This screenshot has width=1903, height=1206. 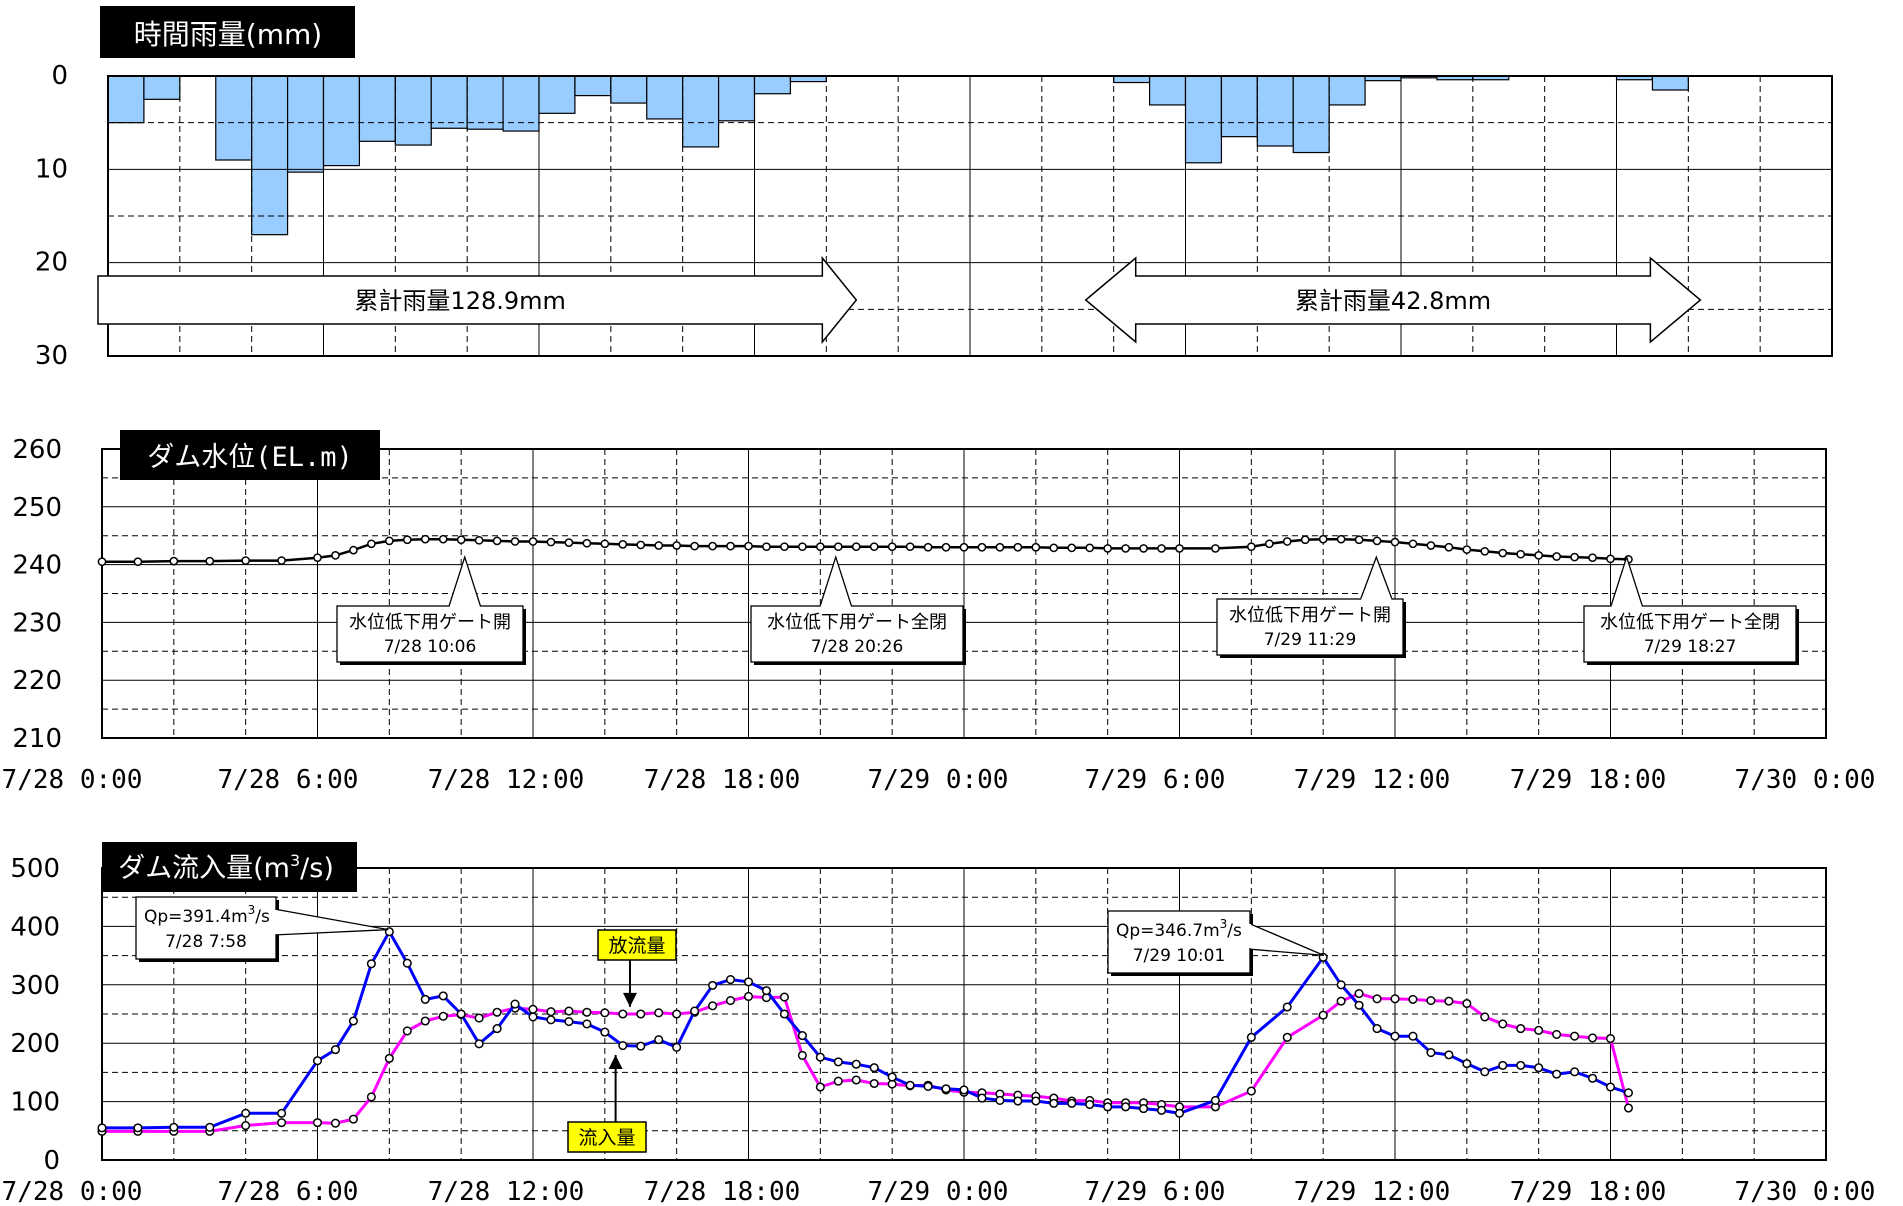 What do you see at coordinates (250, 457) in the screenshot?
I see `level-title: ダム水位(EL.m)` at bounding box center [250, 457].